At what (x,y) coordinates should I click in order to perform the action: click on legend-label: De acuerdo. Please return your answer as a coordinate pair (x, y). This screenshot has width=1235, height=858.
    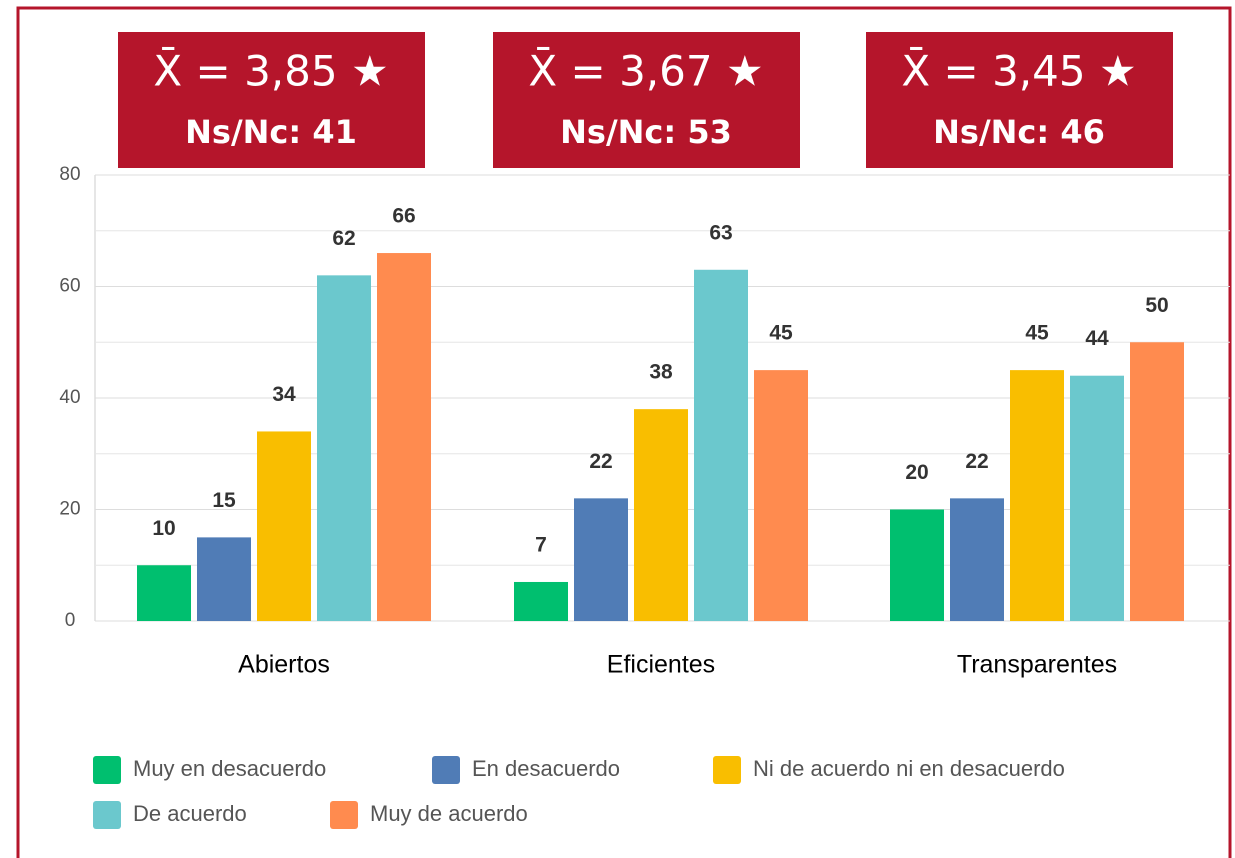
    Looking at the image, I should click on (190, 813).